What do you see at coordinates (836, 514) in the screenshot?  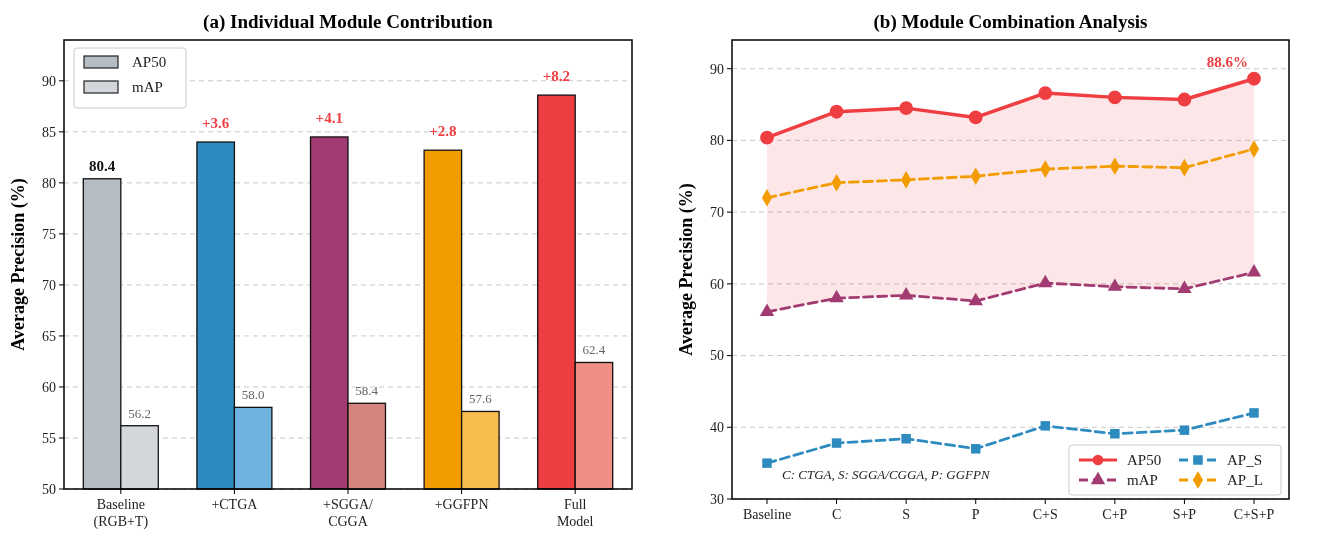 I see `x-tick-label: C` at bounding box center [836, 514].